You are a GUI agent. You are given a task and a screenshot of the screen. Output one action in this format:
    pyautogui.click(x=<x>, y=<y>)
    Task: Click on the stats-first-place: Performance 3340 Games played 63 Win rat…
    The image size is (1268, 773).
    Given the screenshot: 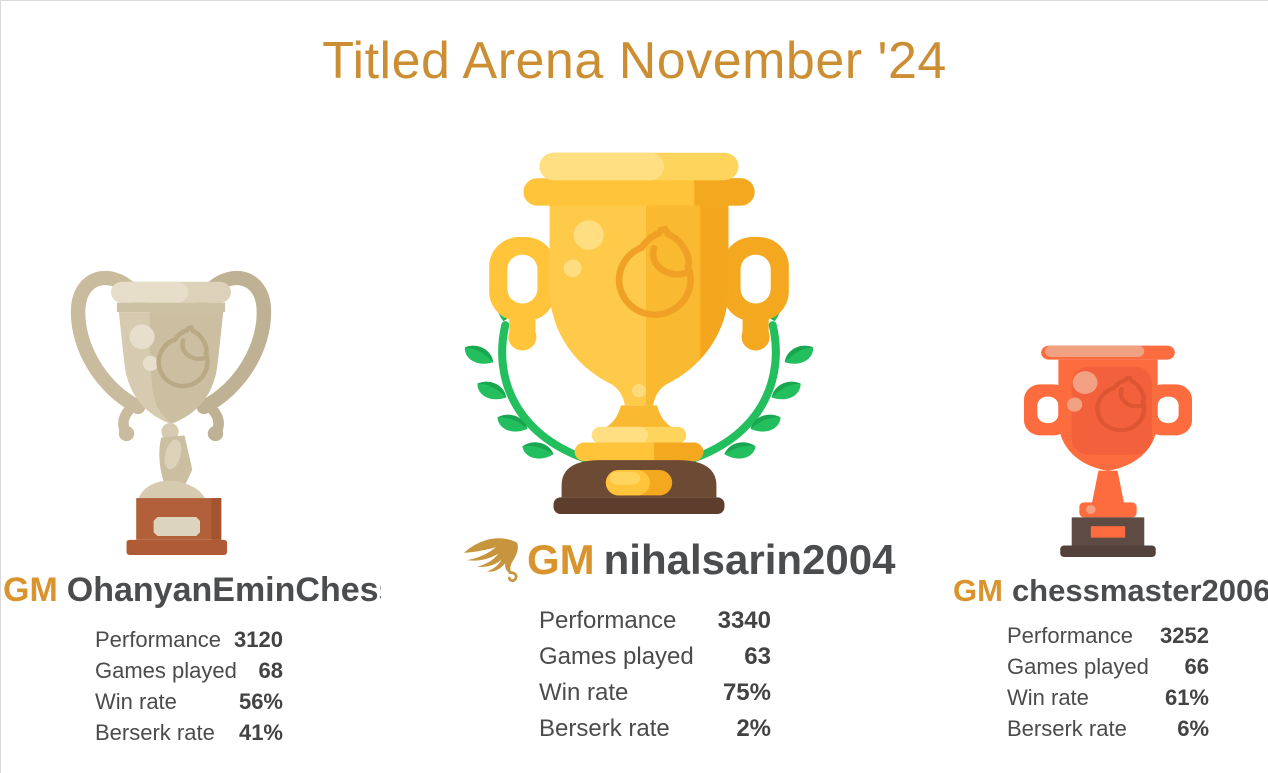 What is the action you would take?
    pyautogui.click(x=655, y=675)
    